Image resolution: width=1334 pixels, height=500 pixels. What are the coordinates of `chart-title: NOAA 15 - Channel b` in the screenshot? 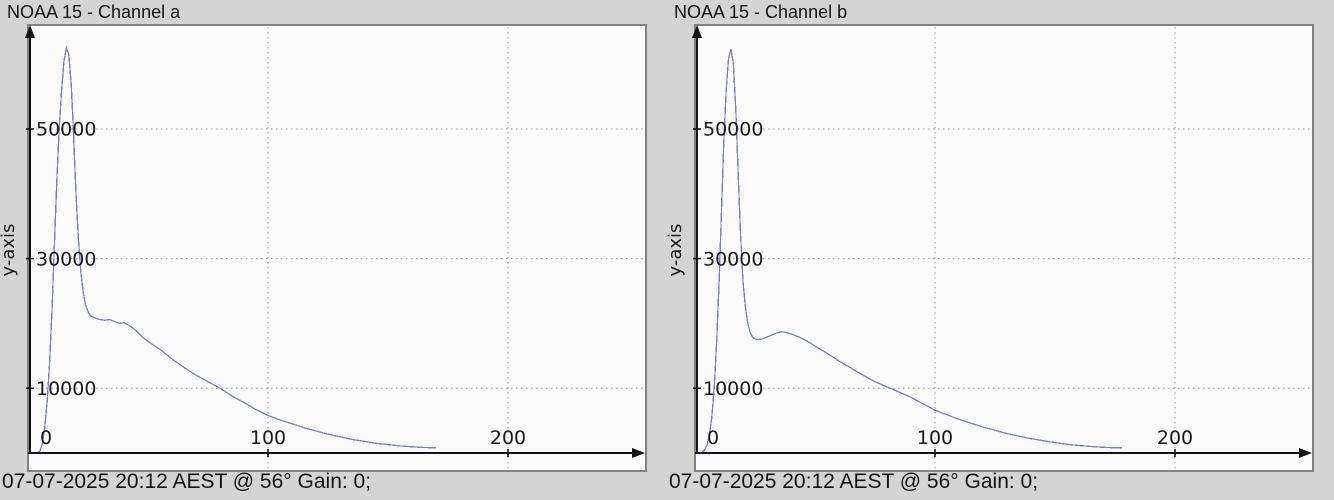 It's located at (761, 12).